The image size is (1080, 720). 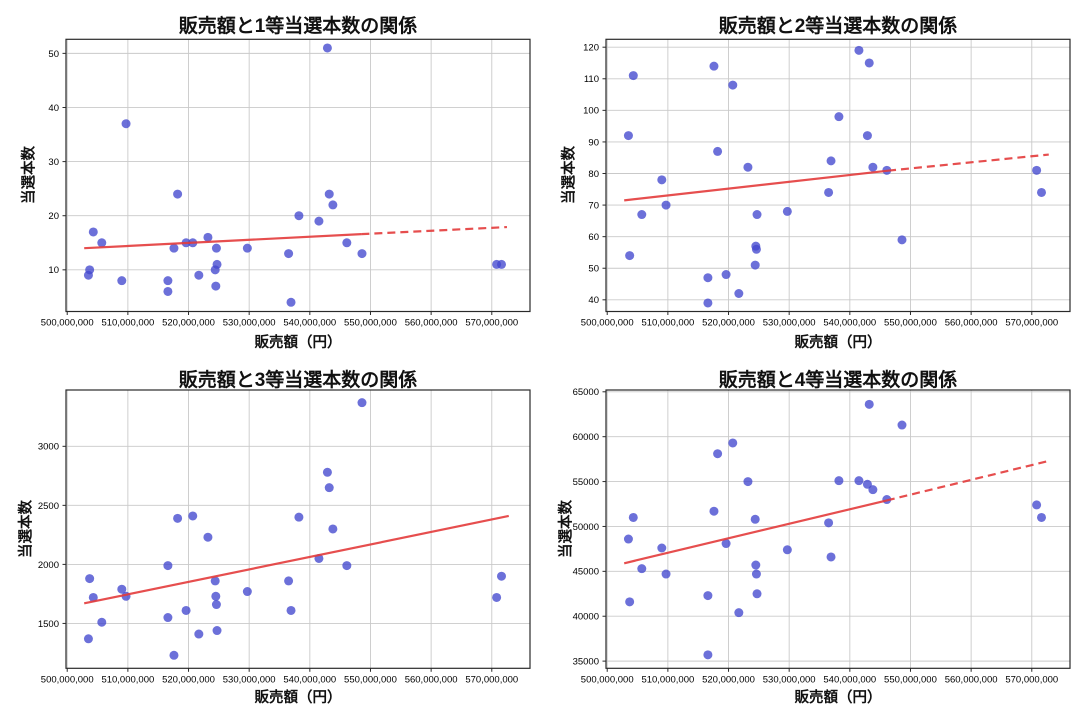 What do you see at coordinates (53, 270) in the screenshot?
I see `y-tick-label: 10` at bounding box center [53, 270].